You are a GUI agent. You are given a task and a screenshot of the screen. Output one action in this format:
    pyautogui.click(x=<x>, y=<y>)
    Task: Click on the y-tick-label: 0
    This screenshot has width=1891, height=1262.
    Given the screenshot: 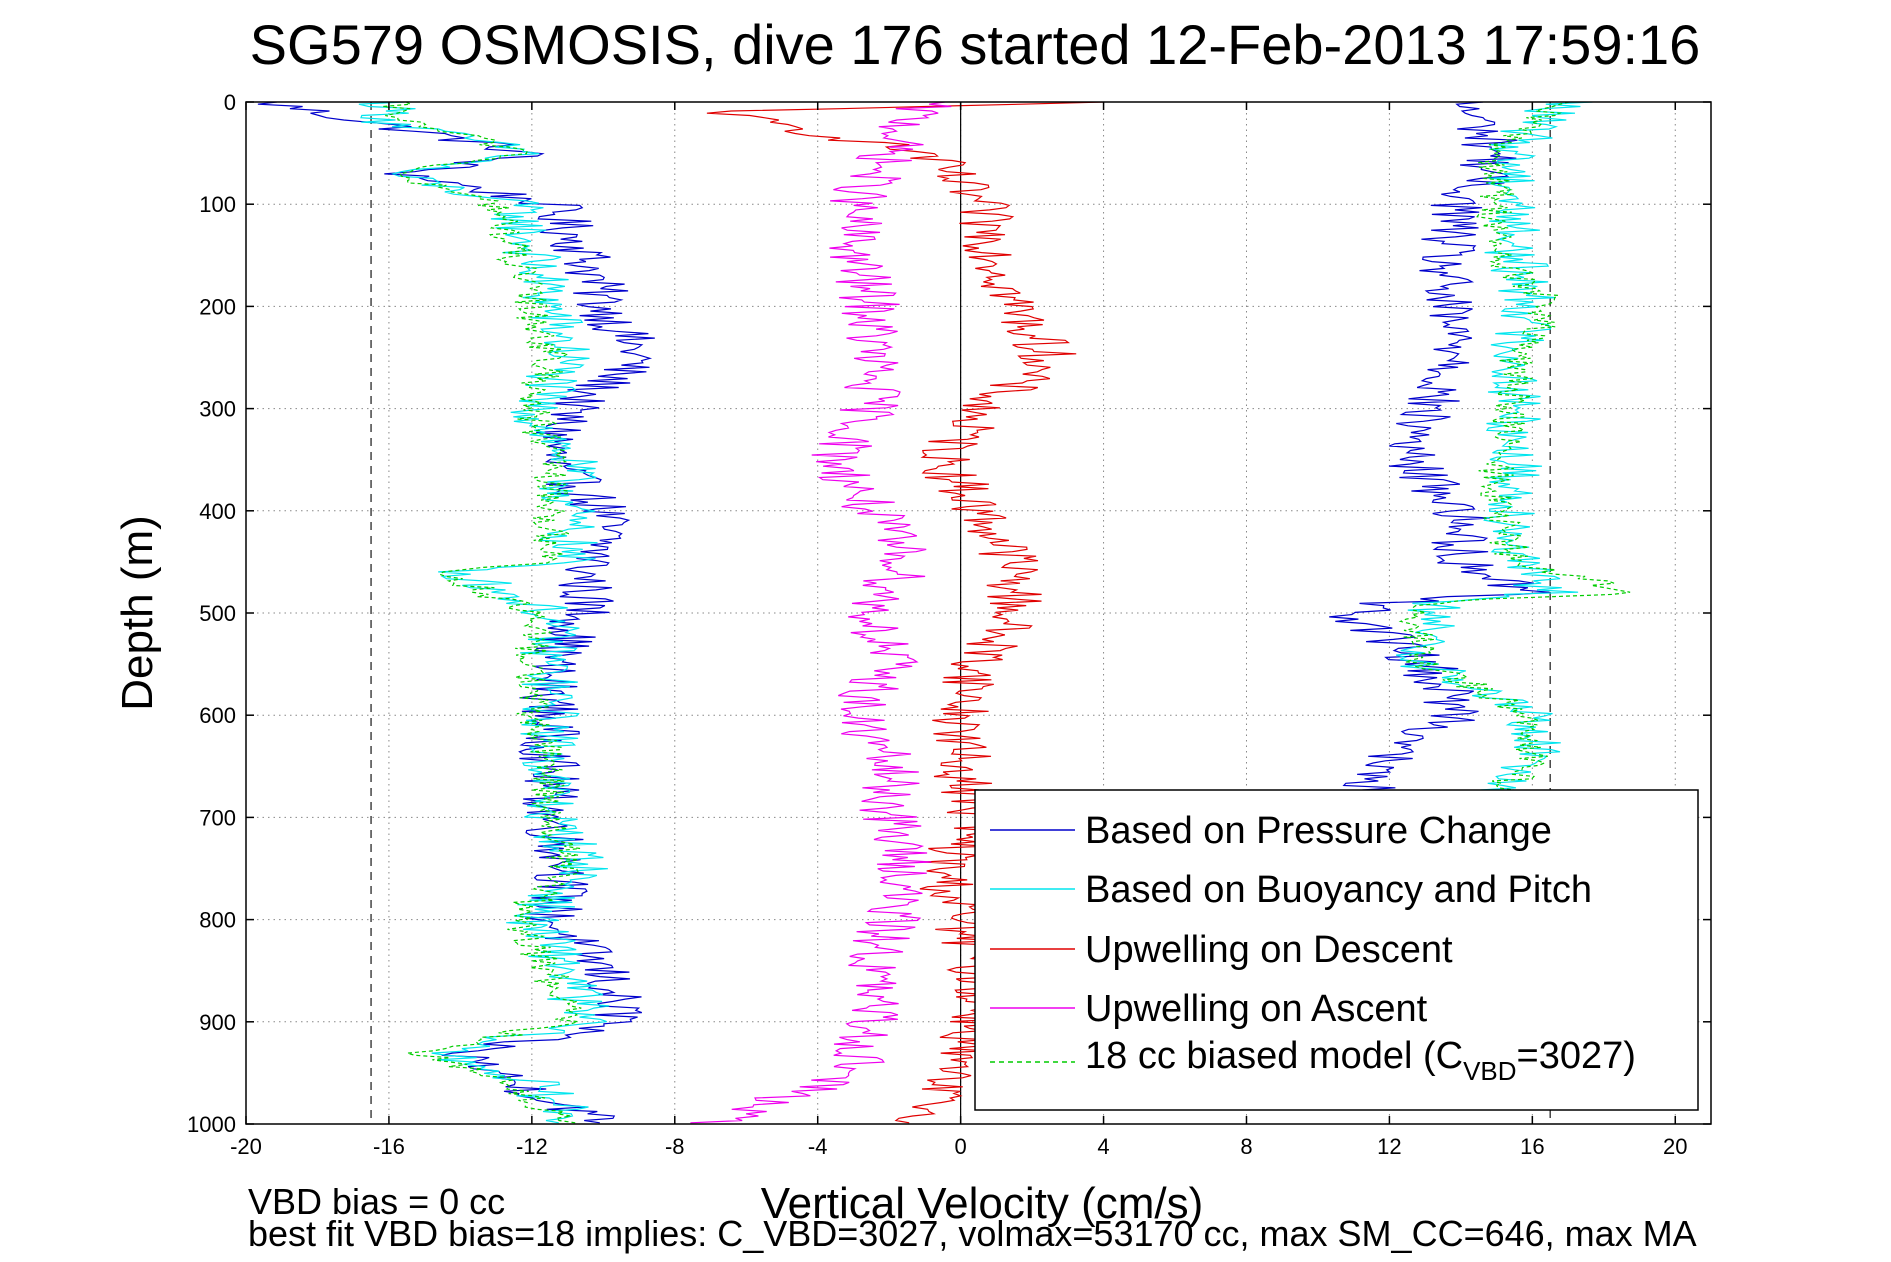 What is the action you would take?
    pyautogui.click(x=230, y=102)
    